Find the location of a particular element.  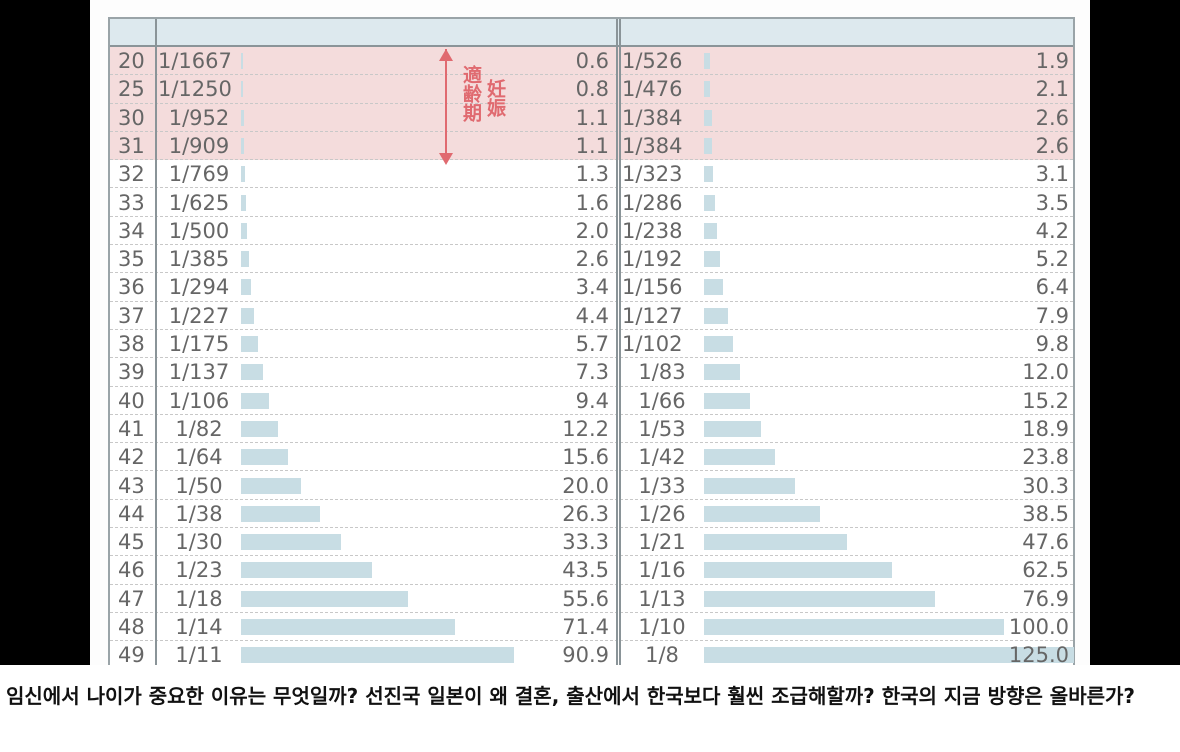

table-row: 30 1/952 1.1 1/384 2.6 is located at coordinates (591, 117).